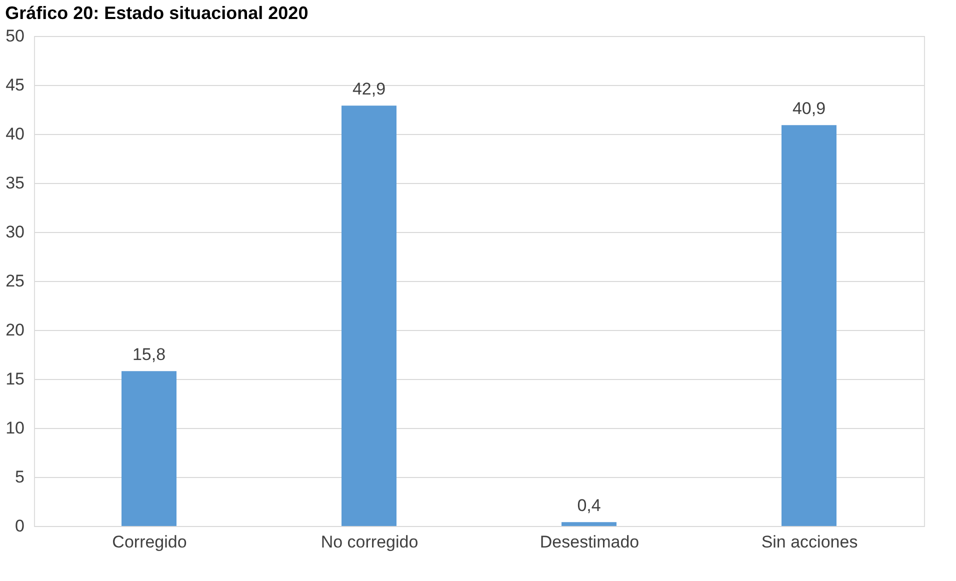  What do you see at coordinates (15, 36) in the screenshot?
I see `y-tick-label: 50` at bounding box center [15, 36].